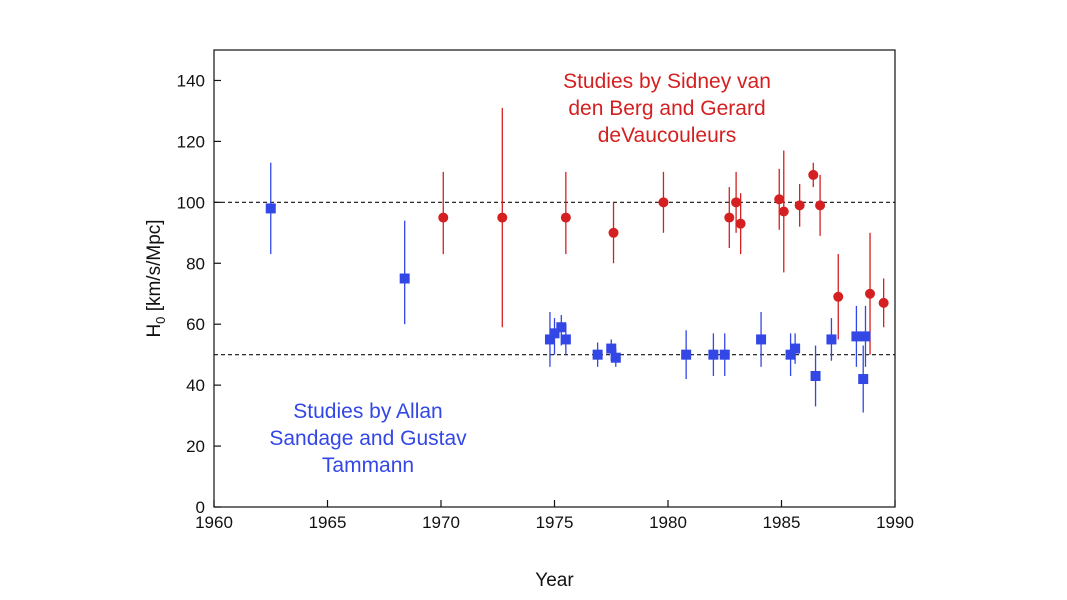  Describe the element at coordinates (441, 522) in the screenshot. I see `x-tick-label: 1970` at that location.